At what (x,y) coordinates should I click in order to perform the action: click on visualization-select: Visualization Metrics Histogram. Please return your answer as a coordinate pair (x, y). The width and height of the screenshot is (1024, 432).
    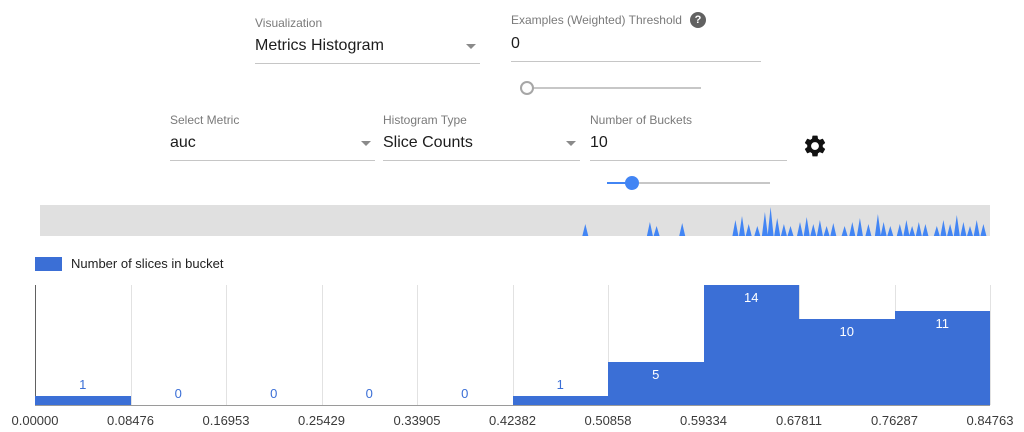
    Looking at the image, I should click on (367, 40).